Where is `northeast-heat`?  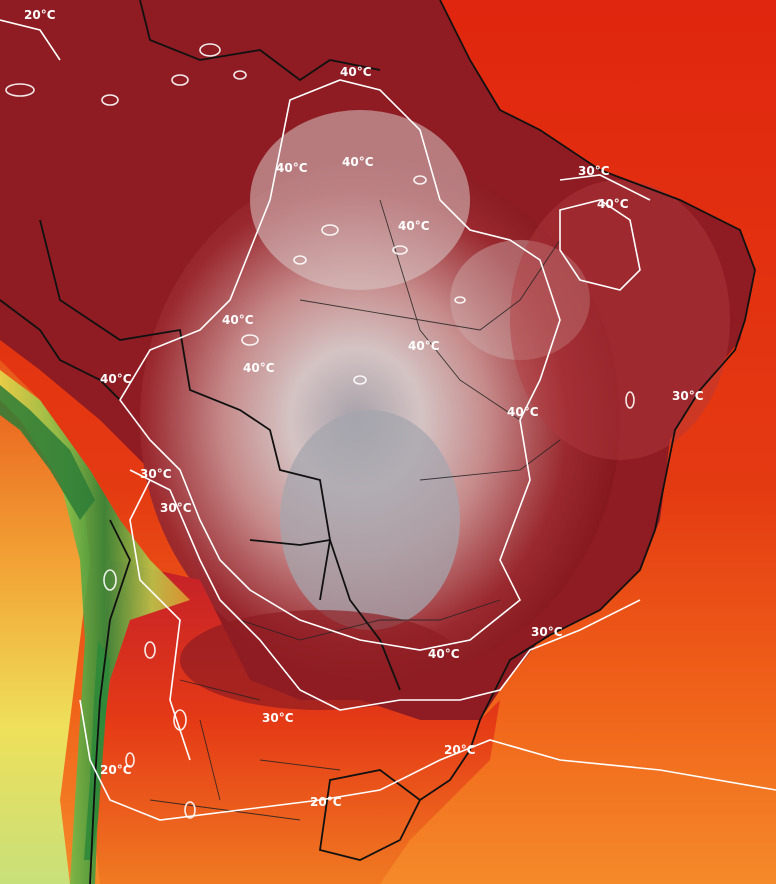 northeast-heat is located at coordinates (620, 320).